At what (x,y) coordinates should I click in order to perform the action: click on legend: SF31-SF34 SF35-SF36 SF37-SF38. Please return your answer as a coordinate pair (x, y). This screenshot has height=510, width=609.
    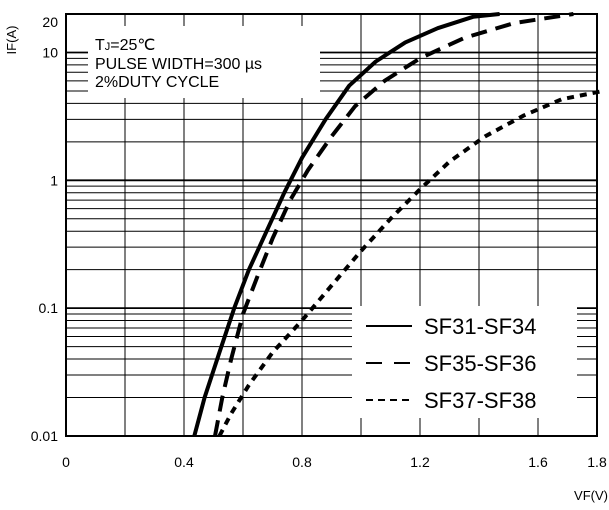
    Looking at the image, I should click on (451, 363).